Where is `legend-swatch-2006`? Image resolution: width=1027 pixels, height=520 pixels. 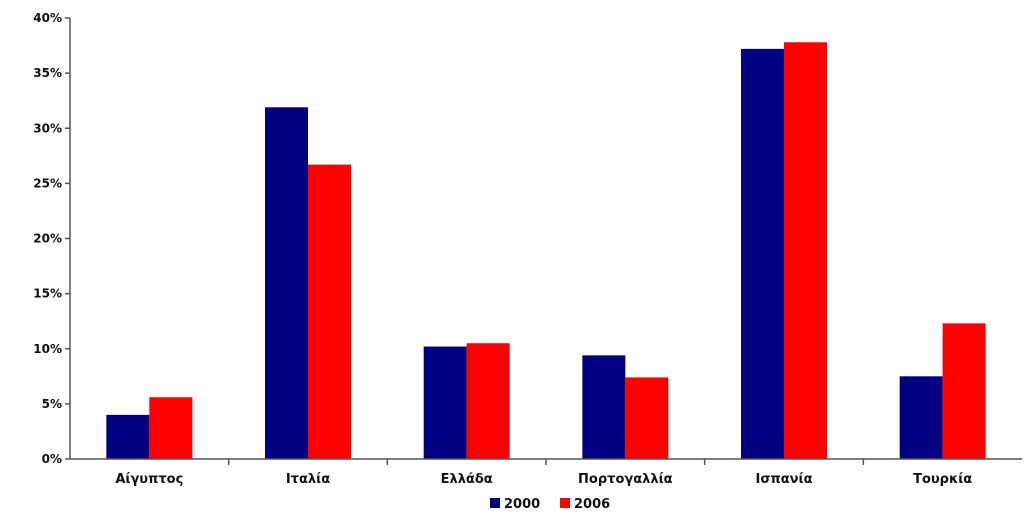
legend-swatch-2006 is located at coordinates (565, 503).